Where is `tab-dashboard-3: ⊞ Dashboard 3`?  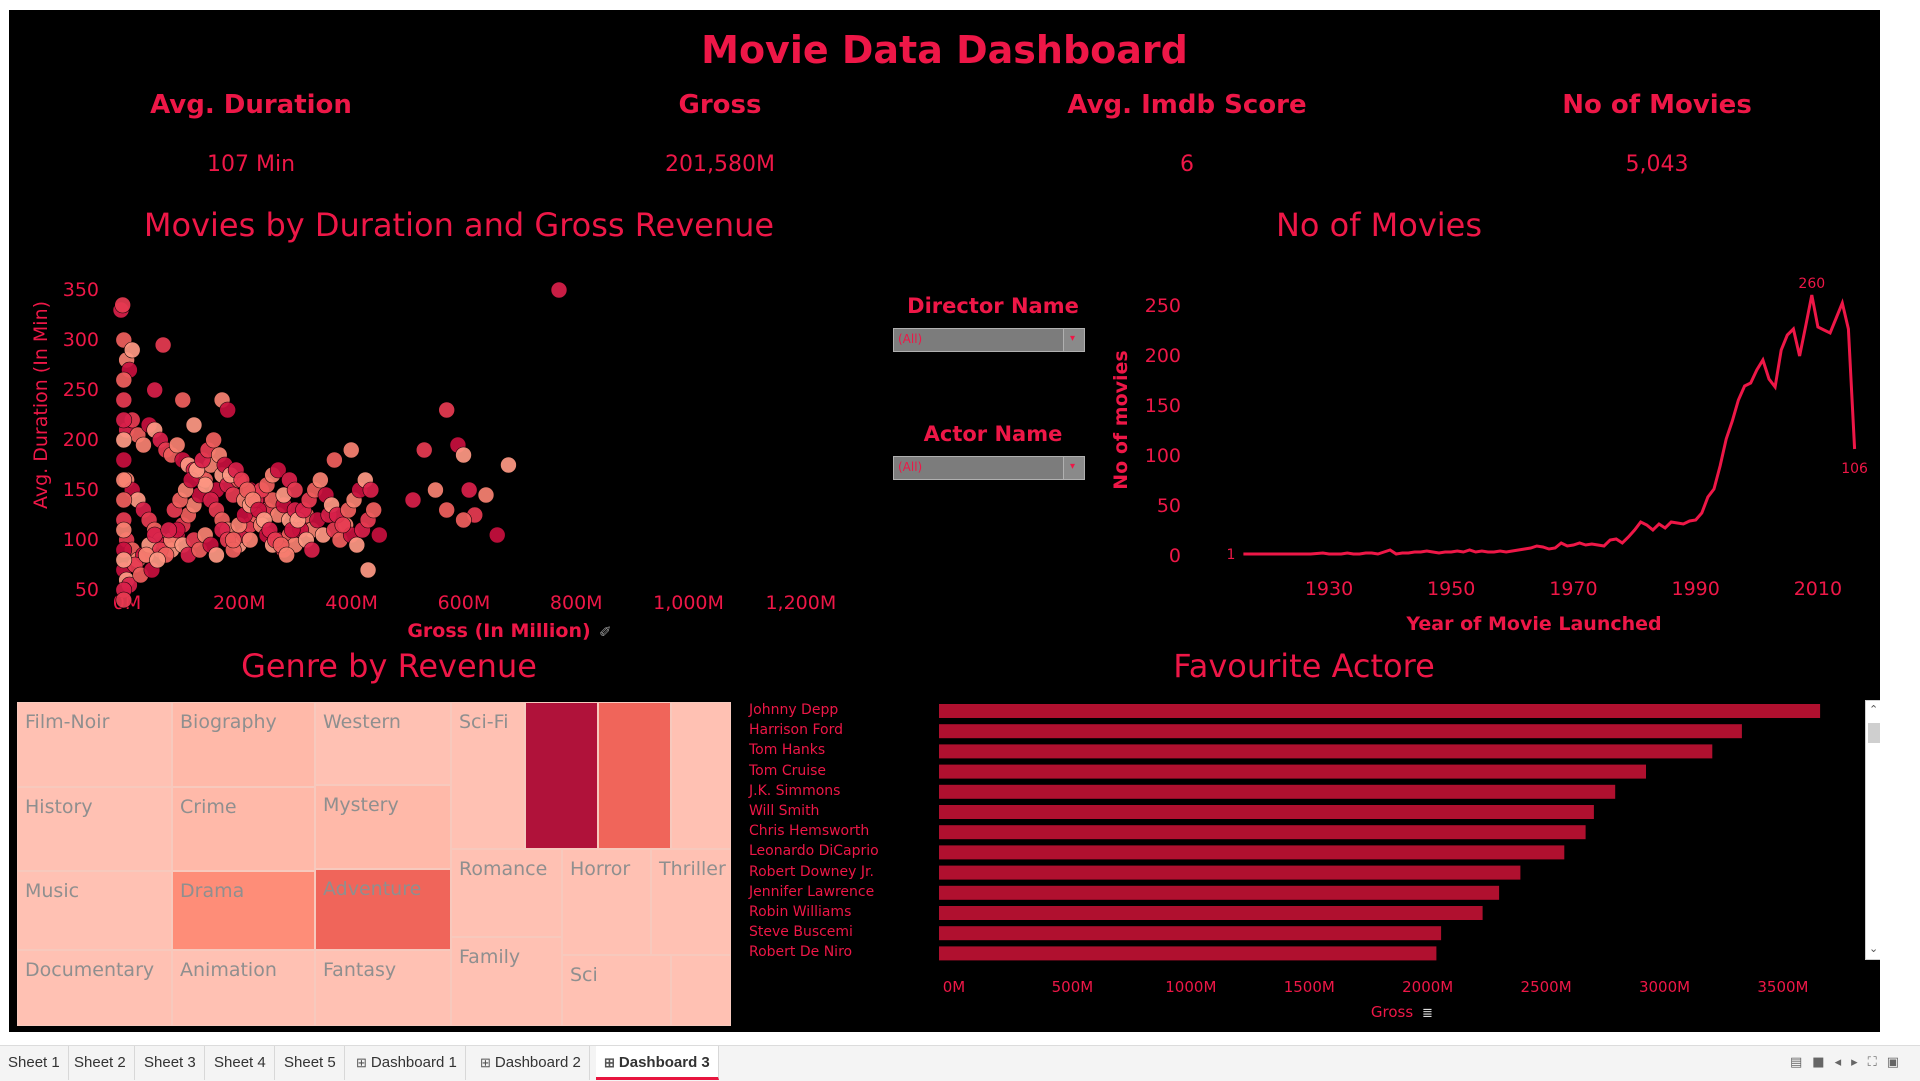 tab-dashboard-3: ⊞ Dashboard 3 is located at coordinates (657, 1063).